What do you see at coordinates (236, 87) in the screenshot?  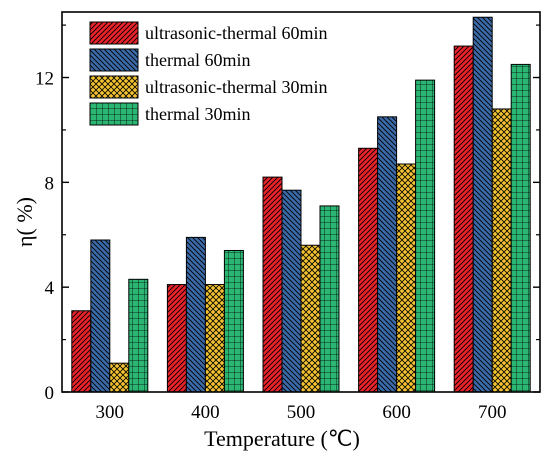 I see `legend-label: ultrasonic-thermal 30min` at bounding box center [236, 87].